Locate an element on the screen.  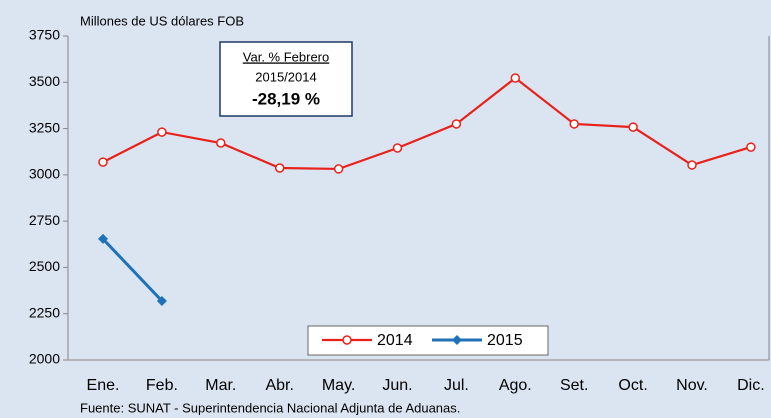
y-tick-label: 3750 is located at coordinates (44, 35).